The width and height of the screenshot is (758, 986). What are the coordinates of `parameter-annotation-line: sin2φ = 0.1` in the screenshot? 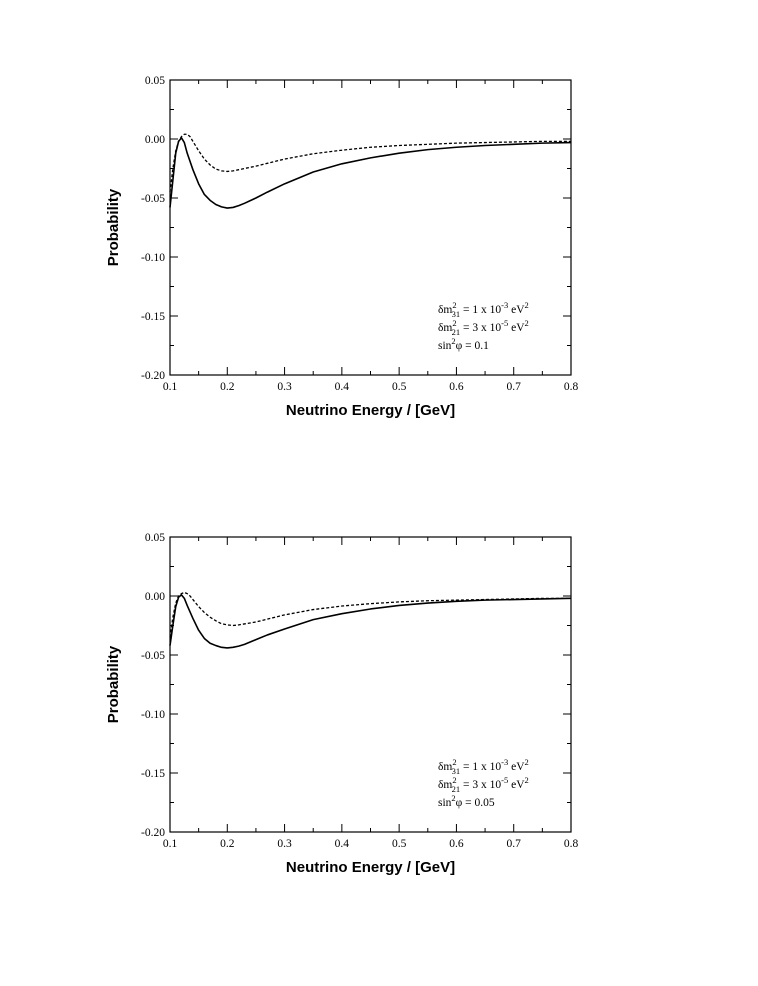 It's located at (463, 344).